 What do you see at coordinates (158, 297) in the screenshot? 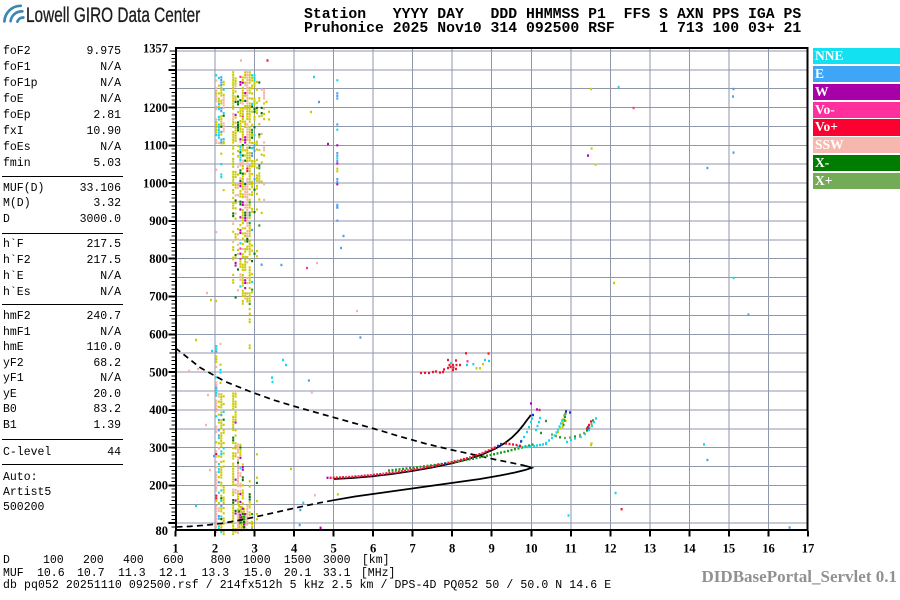
I see `svg-text: 700` at bounding box center [158, 297].